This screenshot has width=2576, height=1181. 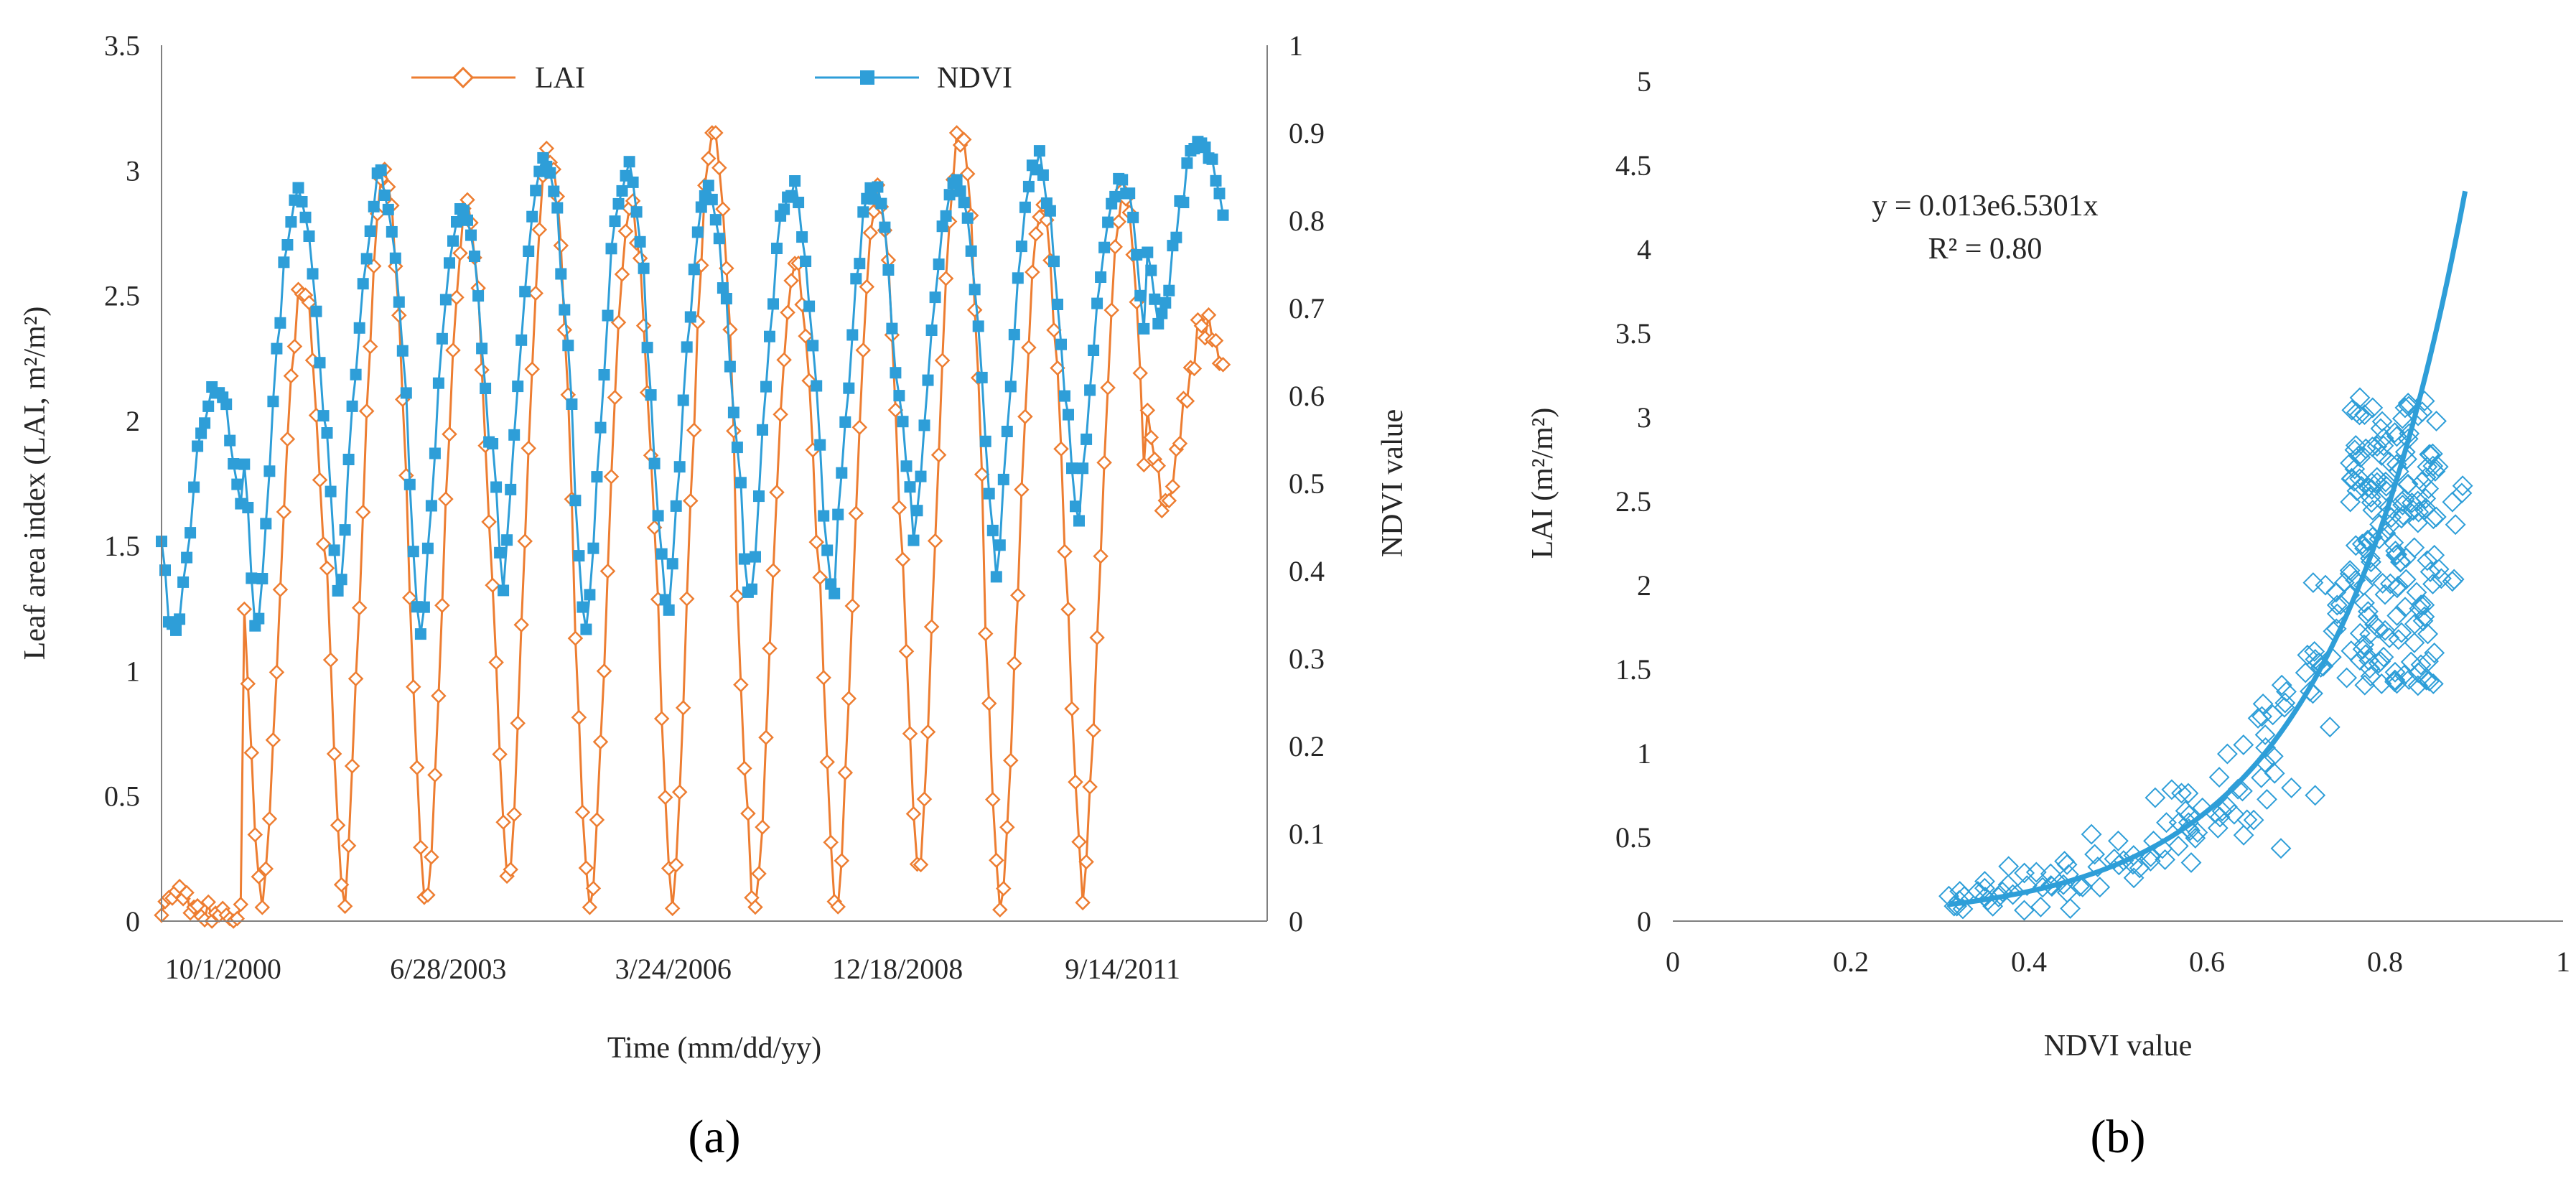 What do you see at coordinates (122, 546) in the screenshot?
I see `y-tick-label: 1.5` at bounding box center [122, 546].